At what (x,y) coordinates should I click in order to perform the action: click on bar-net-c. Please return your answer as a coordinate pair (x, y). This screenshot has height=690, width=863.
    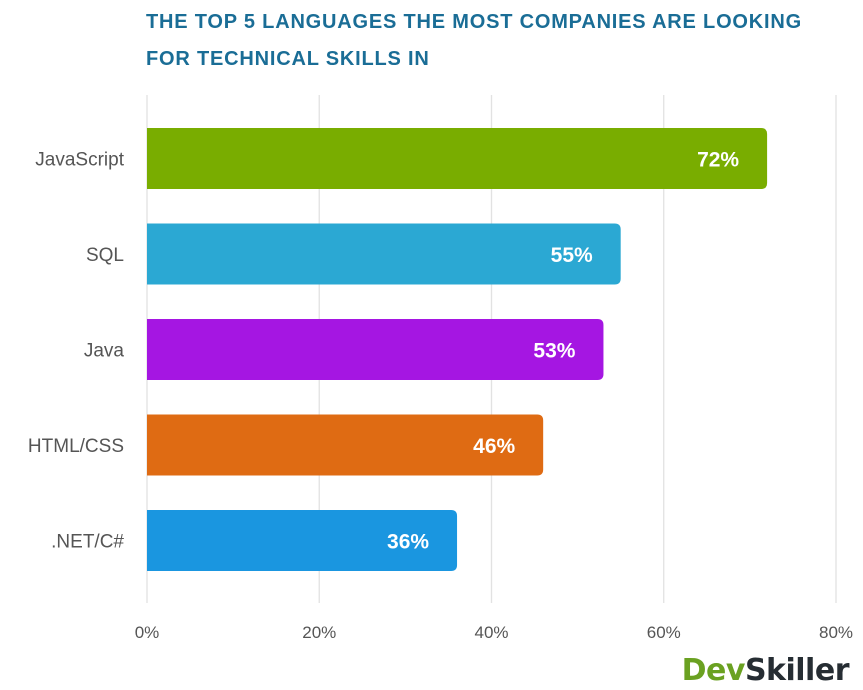
    Looking at the image, I should click on (302, 540).